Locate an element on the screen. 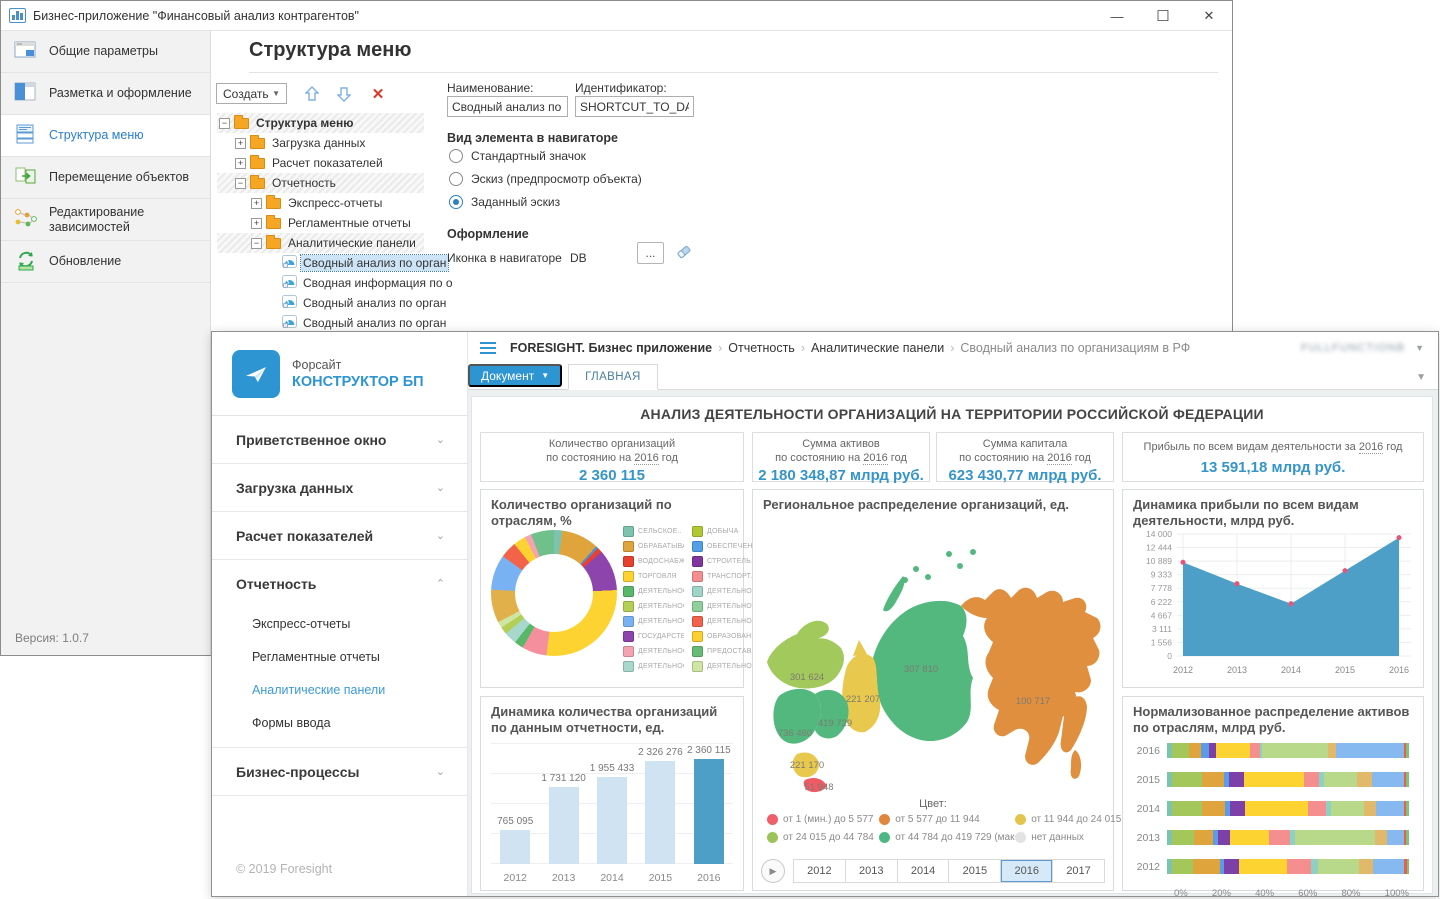  sidebar-item-form: Общие параметры is located at coordinates (105, 52).